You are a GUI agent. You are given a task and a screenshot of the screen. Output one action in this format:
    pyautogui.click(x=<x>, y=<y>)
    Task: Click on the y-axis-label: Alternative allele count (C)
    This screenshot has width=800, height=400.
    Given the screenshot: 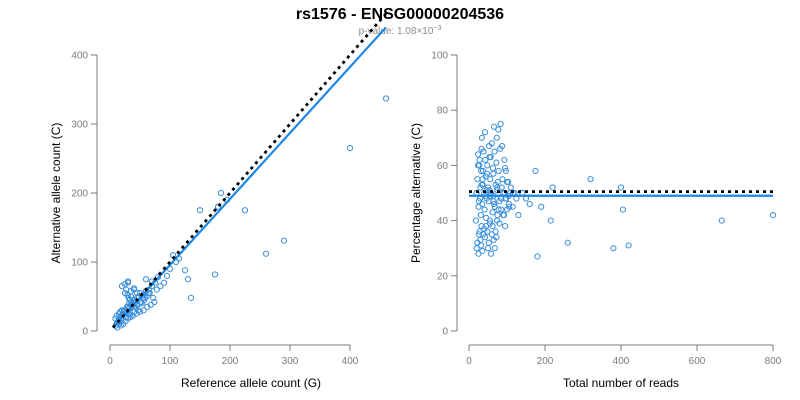 What is the action you would take?
    pyautogui.click(x=56, y=193)
    